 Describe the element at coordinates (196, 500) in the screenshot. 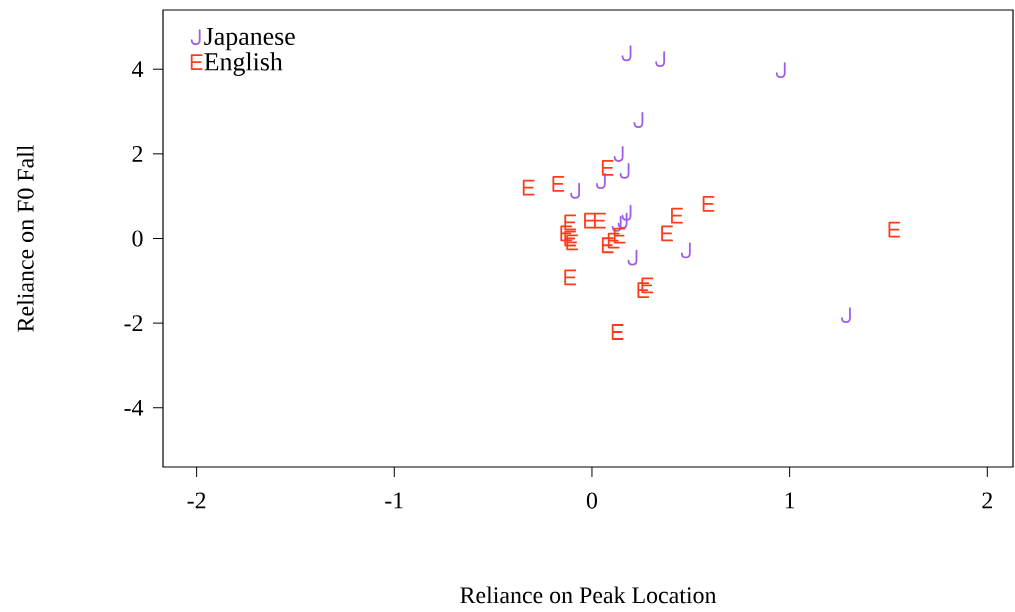

I see `x-tick-label: -2` at that location.